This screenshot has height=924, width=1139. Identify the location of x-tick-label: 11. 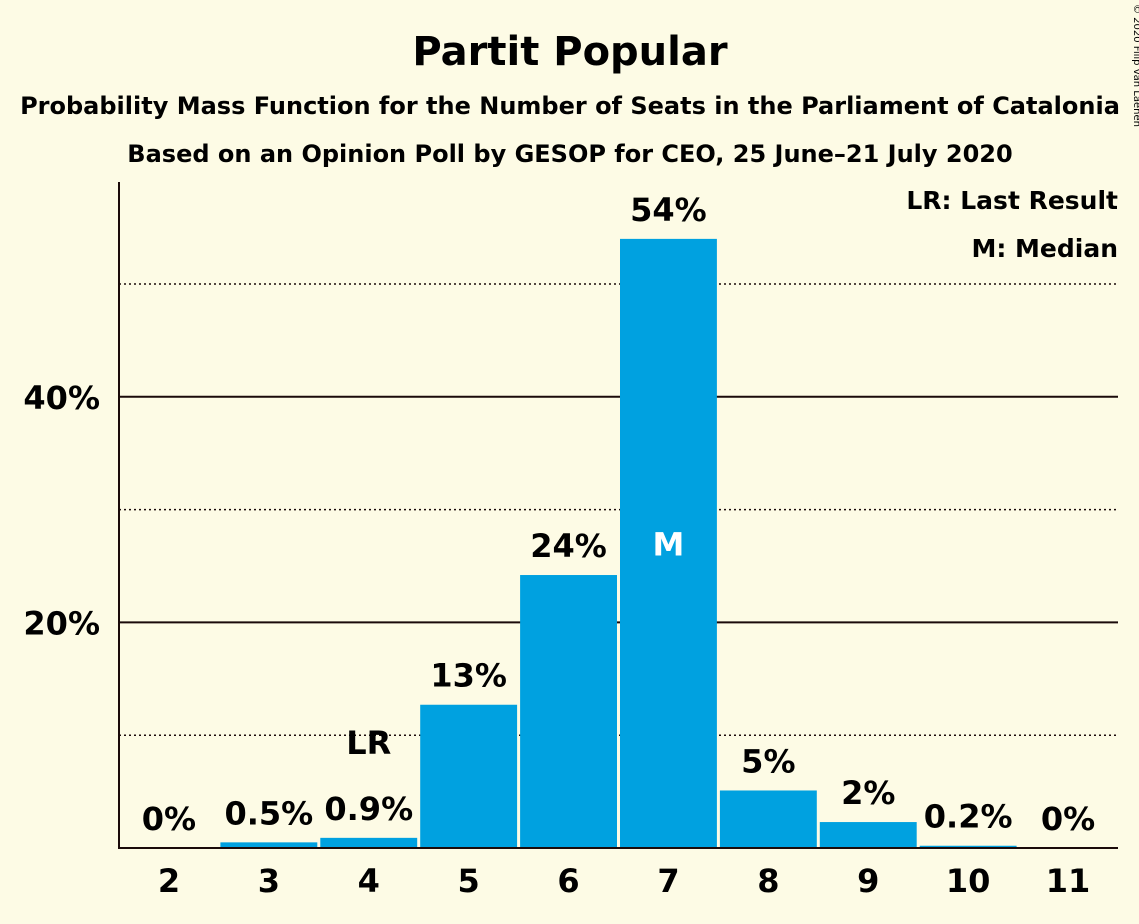
(1068, 881).